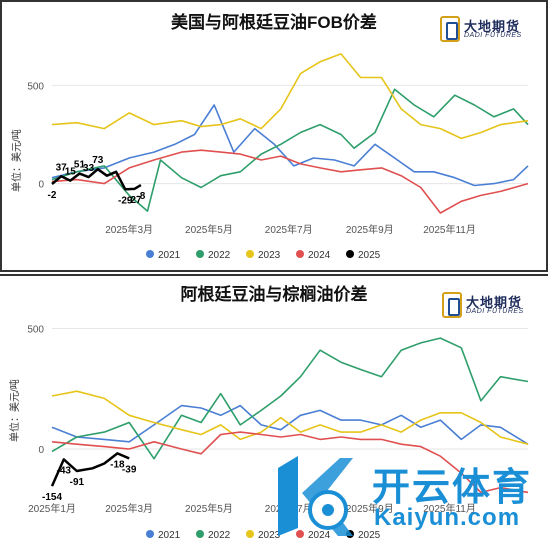 The width and height of the screenshot is (550, 549). I want to click on watermark-text-en: Kaiyun.com, so click(447, 517).